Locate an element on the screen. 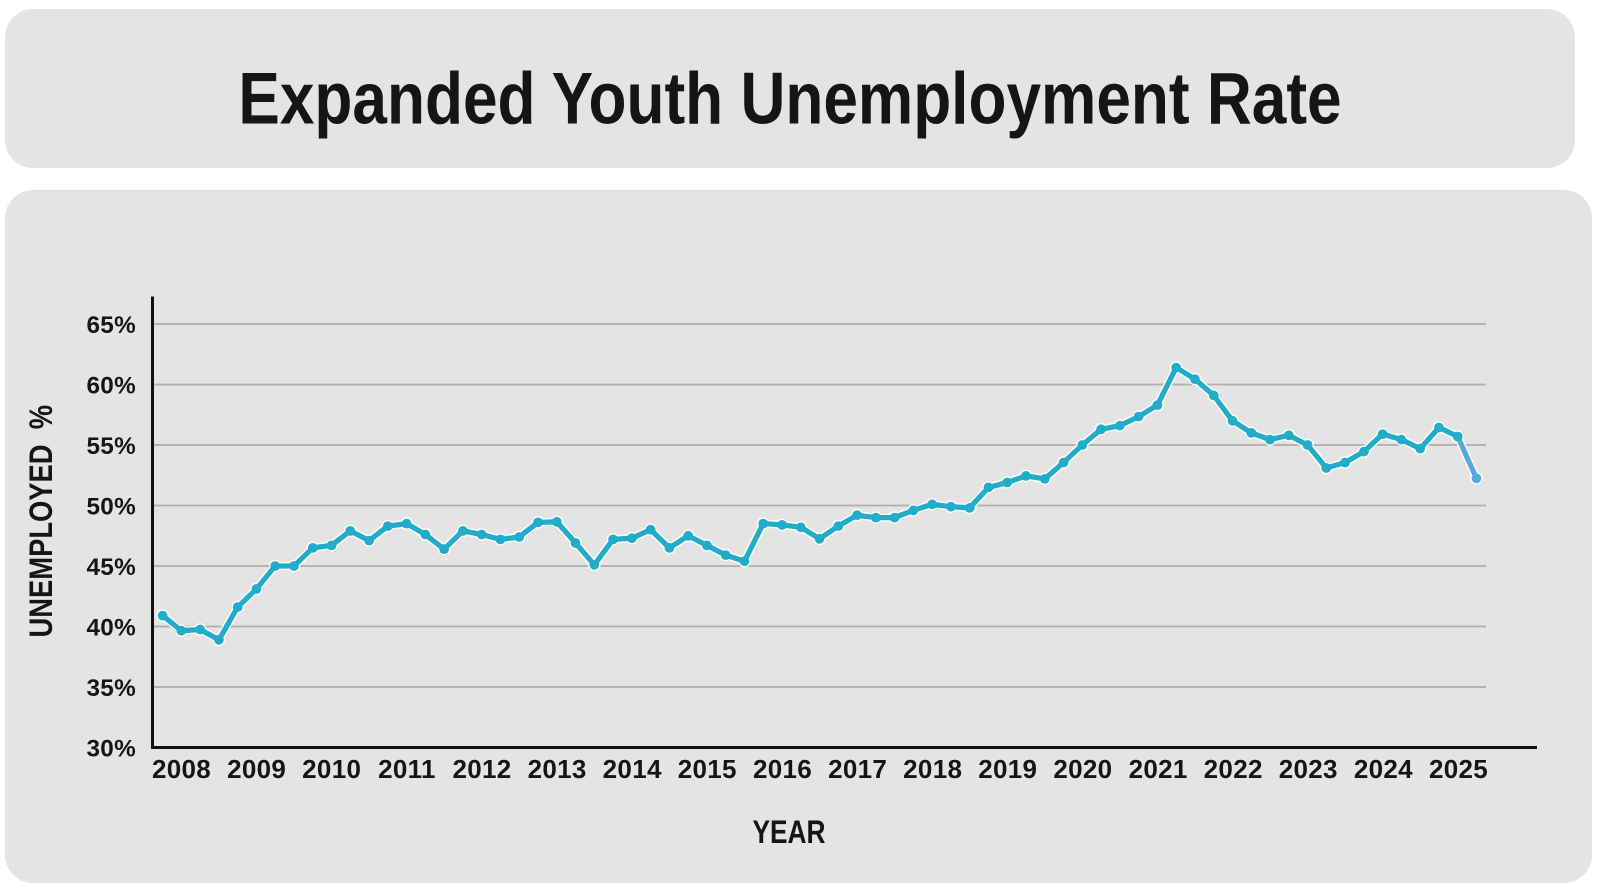 The width and height of the screenshot is (1600, 892). svg-text: UNEMPLOYED % is located at coordinates (42, 521).